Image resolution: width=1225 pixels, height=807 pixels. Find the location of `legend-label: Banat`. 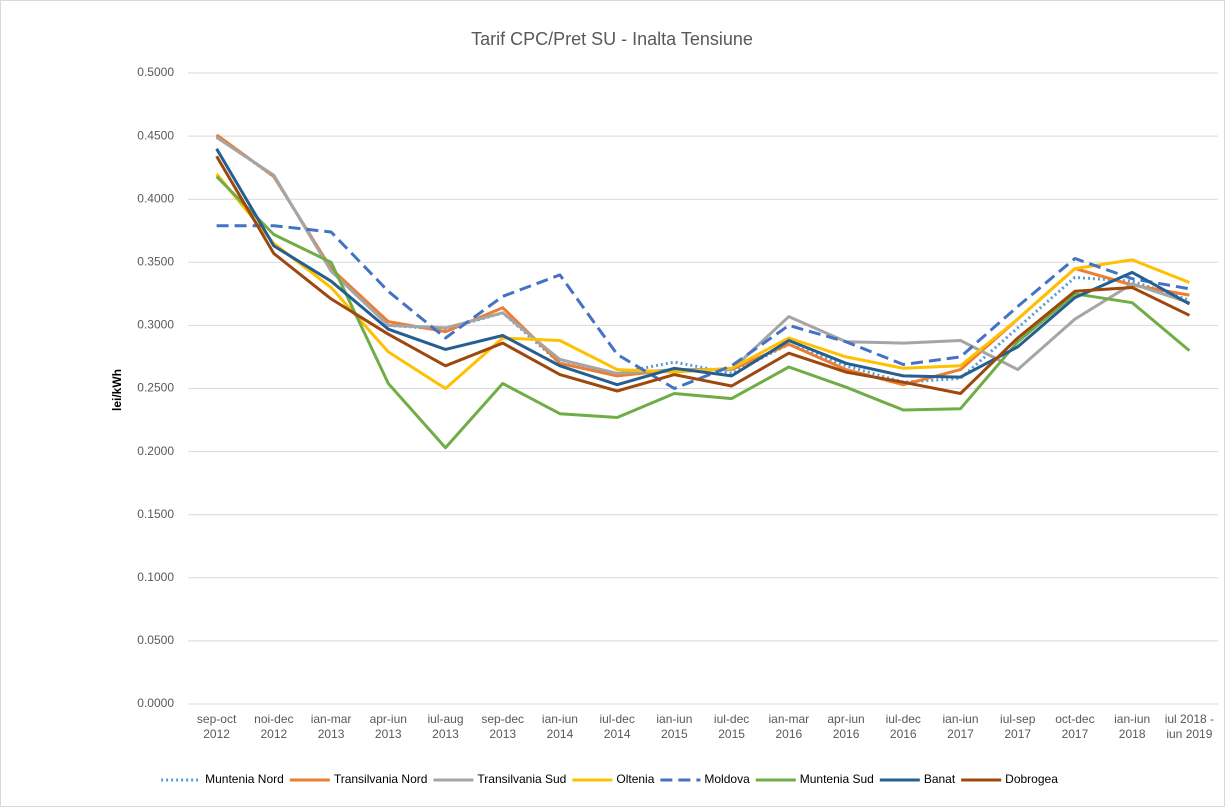

legend-label: Banat is located at coordinates (940, 779).